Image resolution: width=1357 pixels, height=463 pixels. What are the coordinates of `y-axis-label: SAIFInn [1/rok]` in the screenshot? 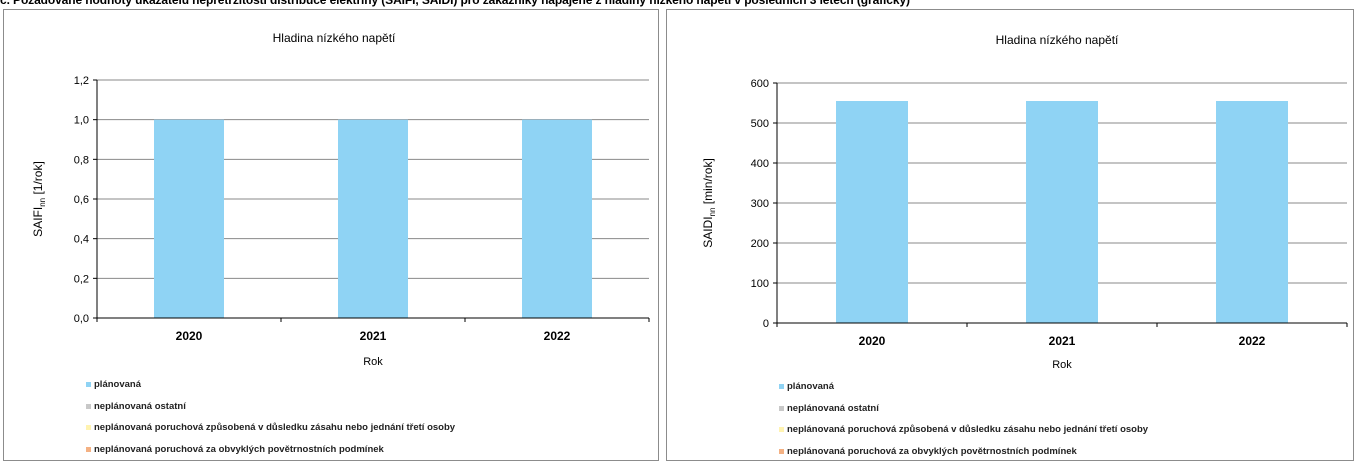 It's located at (39, 199).